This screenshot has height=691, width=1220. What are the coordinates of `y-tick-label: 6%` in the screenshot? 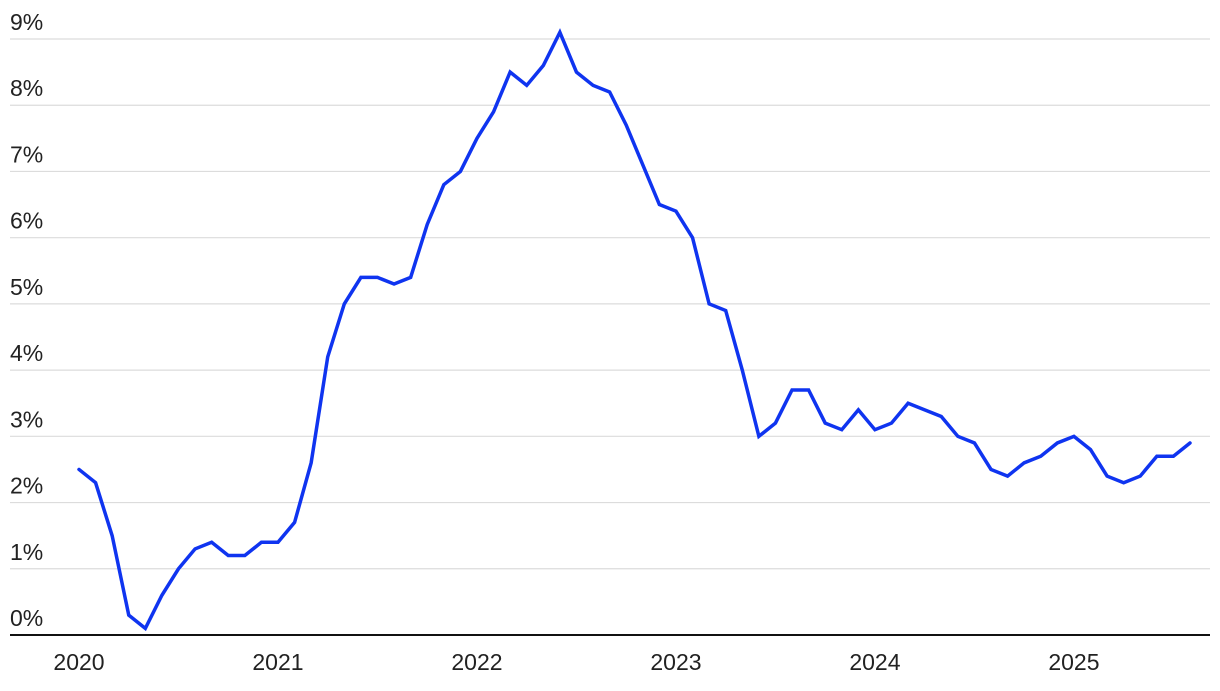 It's located at (26, 221).